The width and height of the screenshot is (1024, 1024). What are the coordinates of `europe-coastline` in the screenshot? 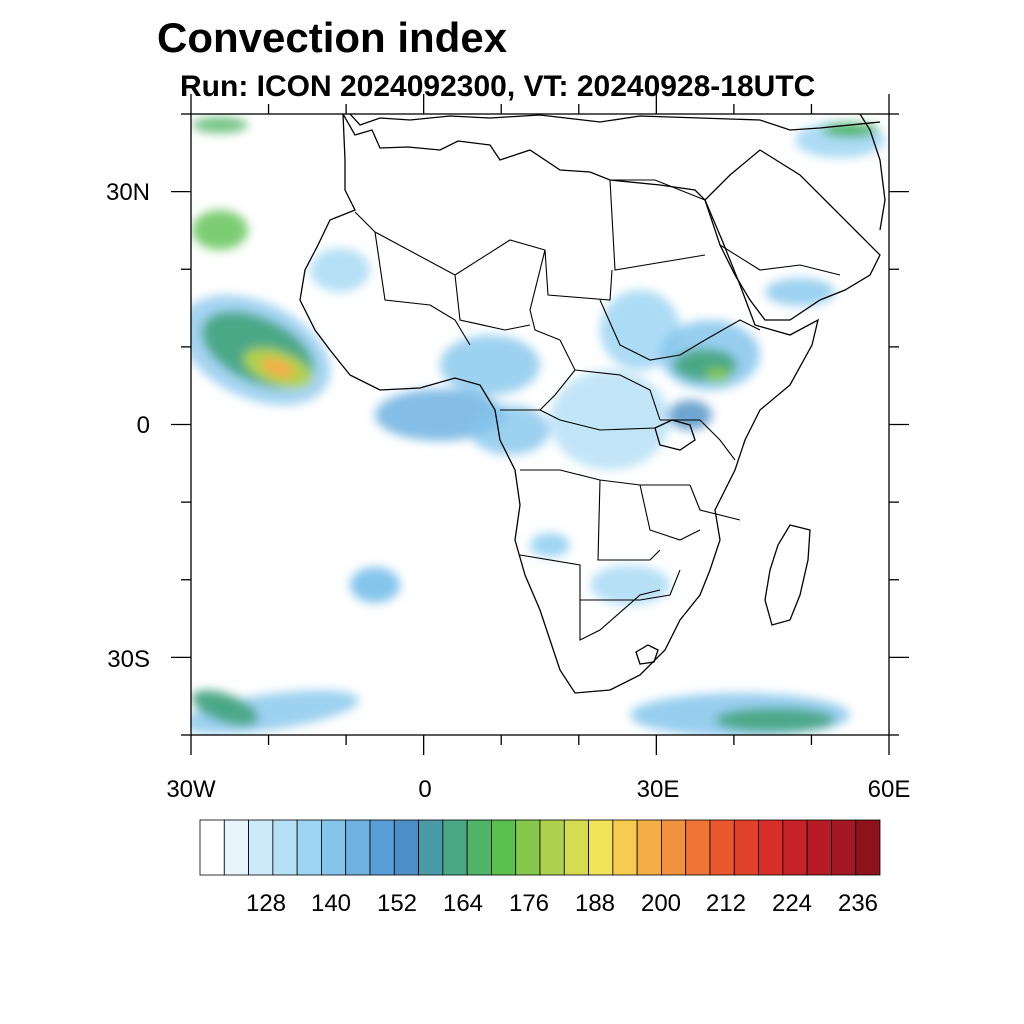 It's located at (615, 122).